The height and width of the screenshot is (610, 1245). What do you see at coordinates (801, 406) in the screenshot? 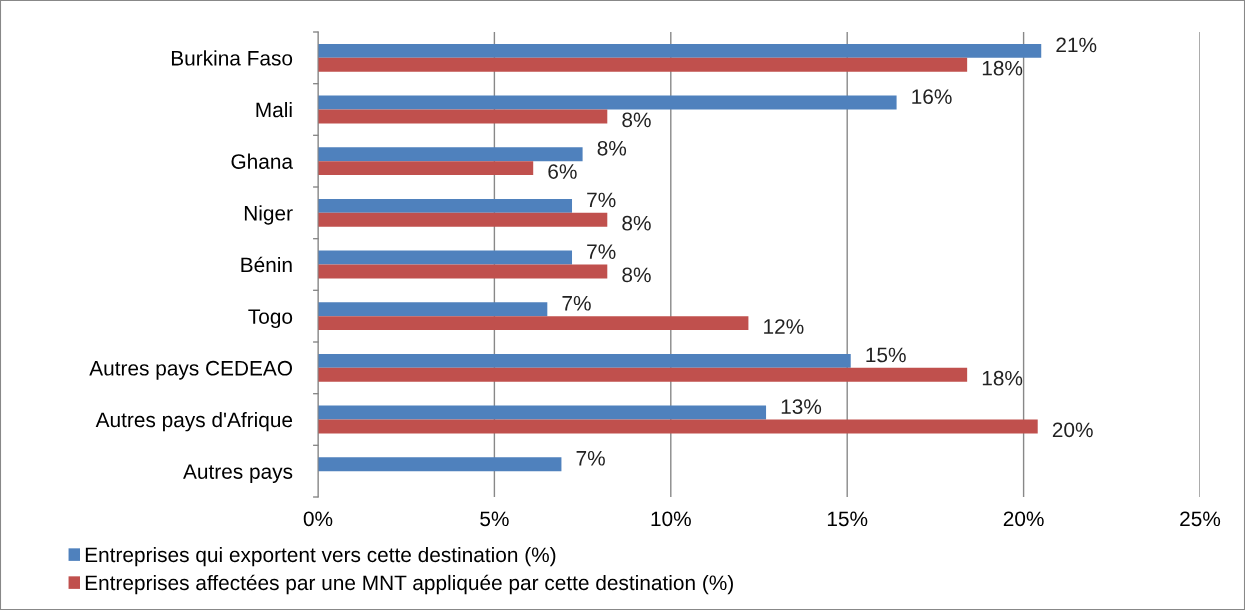
I see `data-label: 13%` at bounding box center [801, 406].